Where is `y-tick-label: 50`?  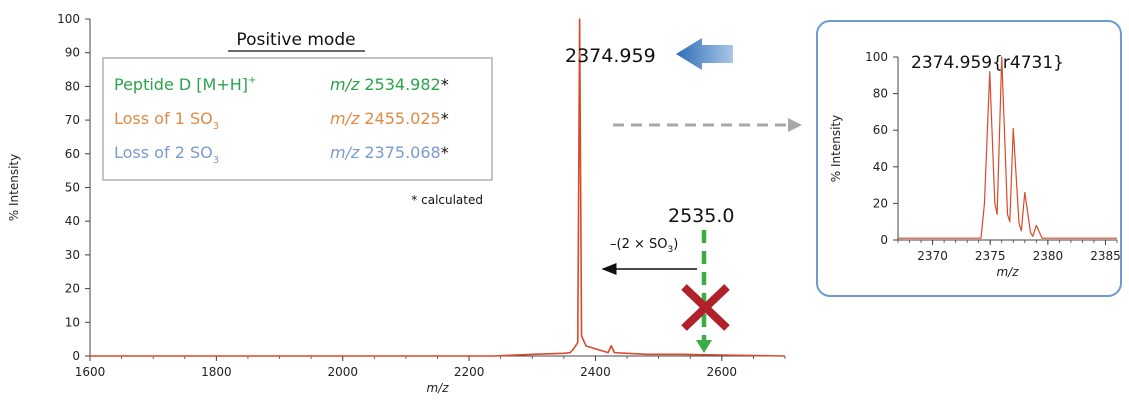
y-tick-label: 50 is located at coordinates (72, 188).